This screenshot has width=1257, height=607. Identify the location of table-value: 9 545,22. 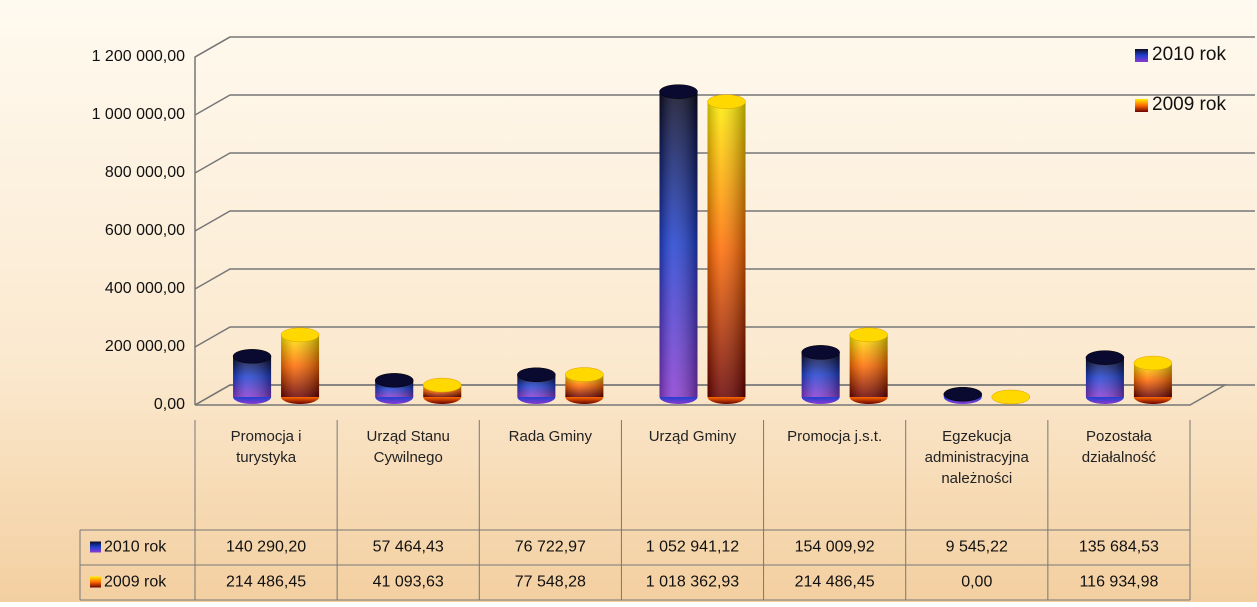
(977, 547).